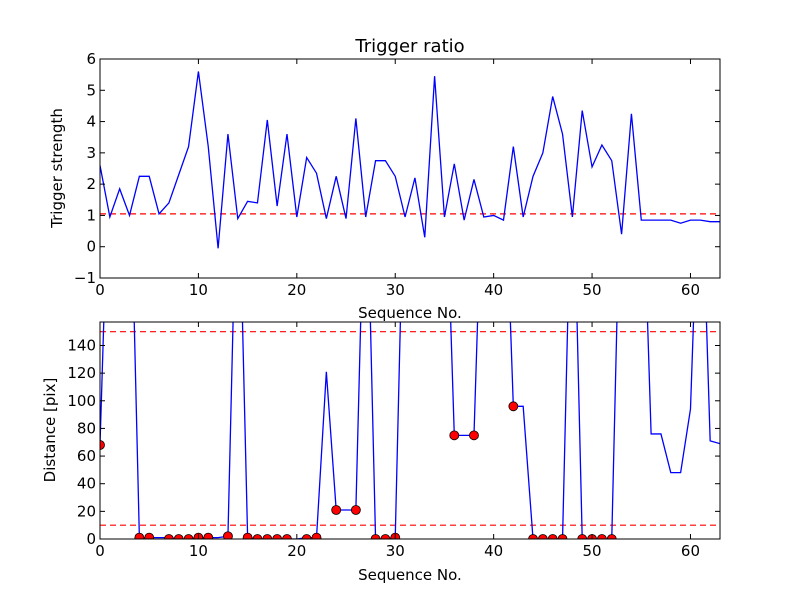 The height and width of the screenshot is (600, 800). I want to click on y-tick-label: 5, so click(91, 90).